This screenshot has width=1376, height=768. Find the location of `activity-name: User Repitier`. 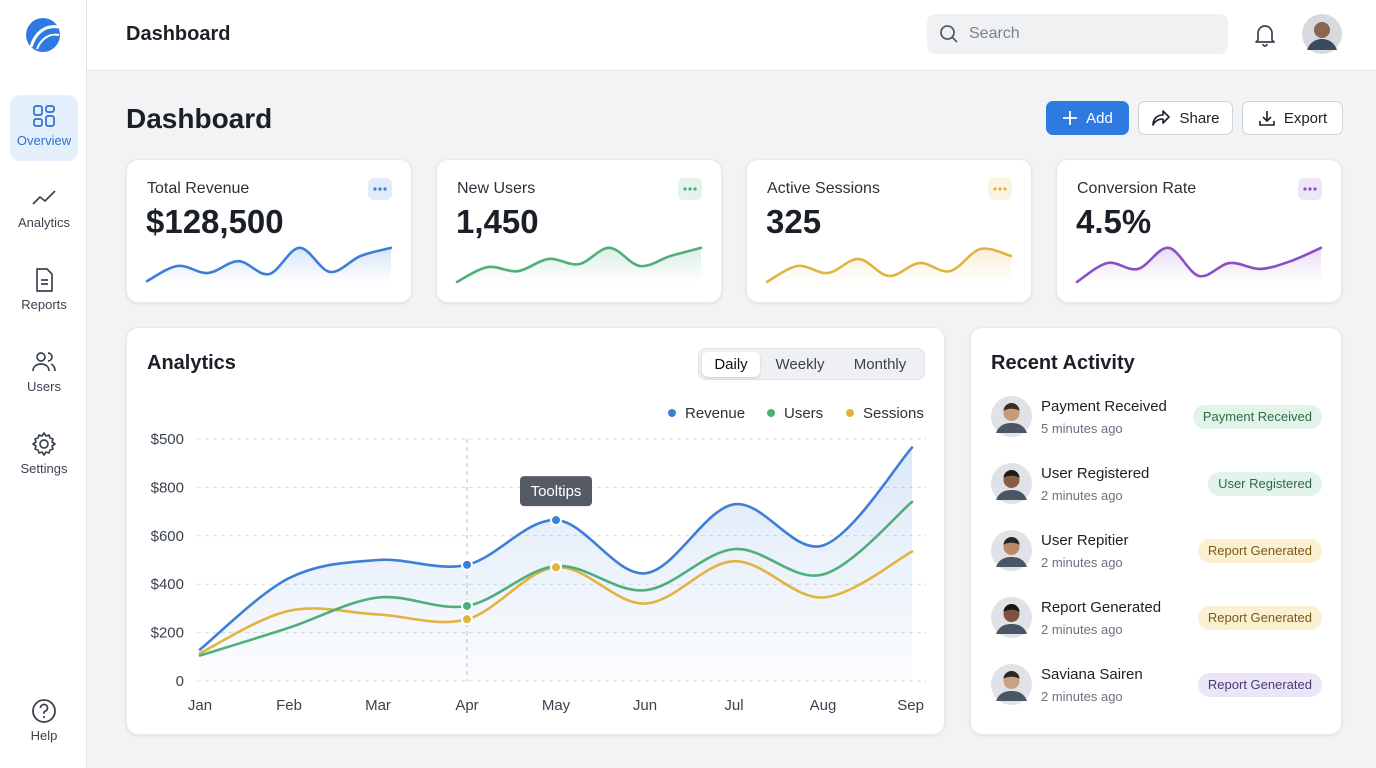

activity-name: User Repitier is located at coordinates (1085, 540).